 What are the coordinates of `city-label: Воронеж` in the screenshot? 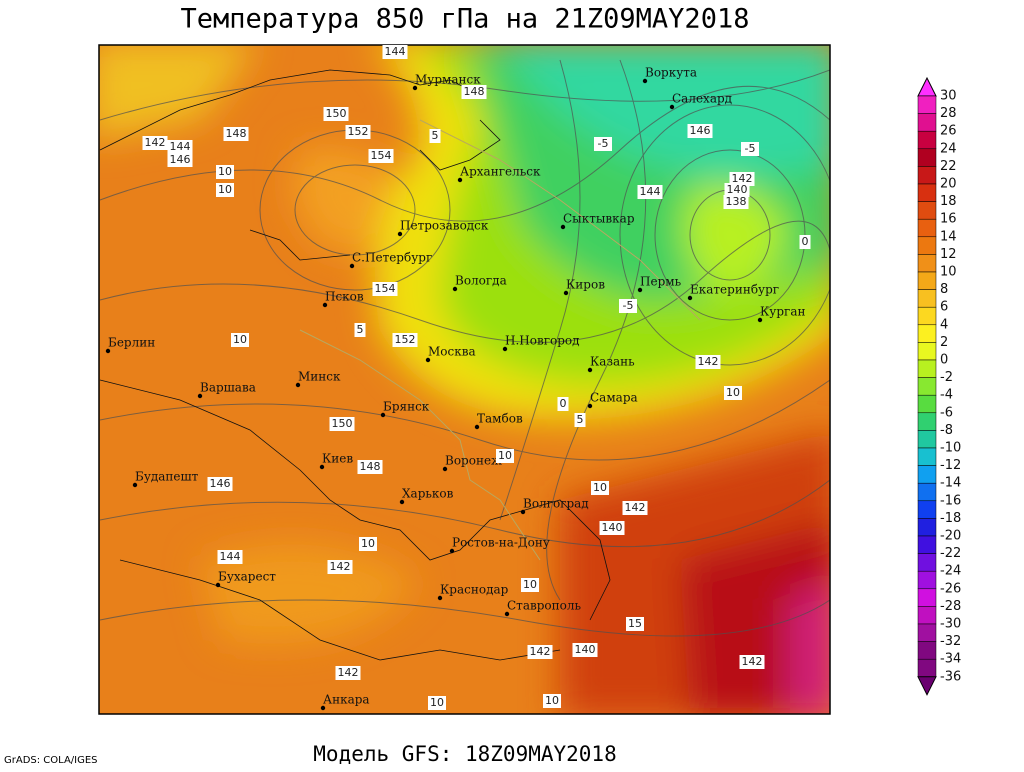 It's located at (473, 461).